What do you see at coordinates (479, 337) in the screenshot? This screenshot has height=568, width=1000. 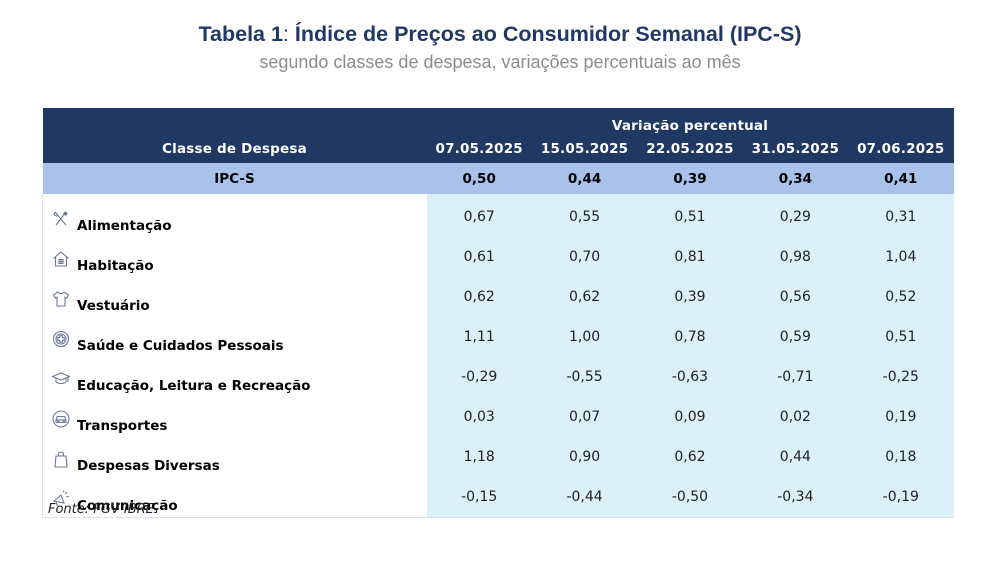 I see `row-value: 1,11` at bounding box center [479, 337].